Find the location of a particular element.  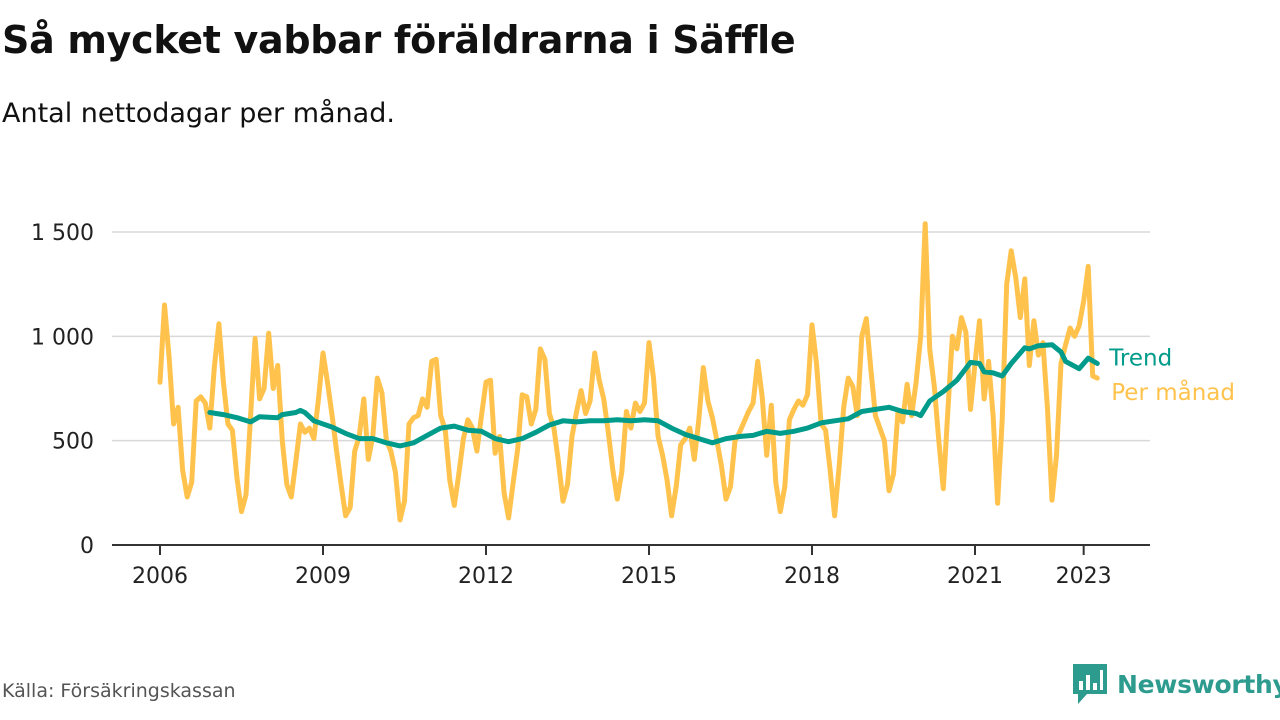

brand-logo: Newsworthy is located at coordinates (1176, 684).